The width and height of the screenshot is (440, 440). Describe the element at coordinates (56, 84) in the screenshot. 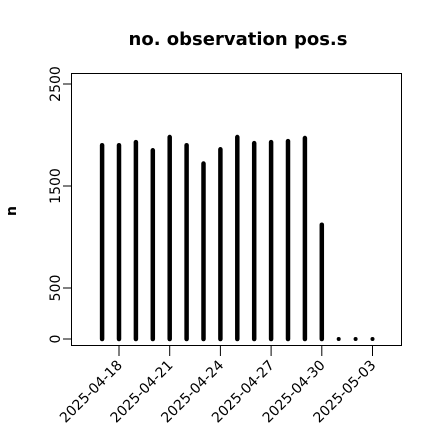

I see `y-tick-label: 2500` at that location.